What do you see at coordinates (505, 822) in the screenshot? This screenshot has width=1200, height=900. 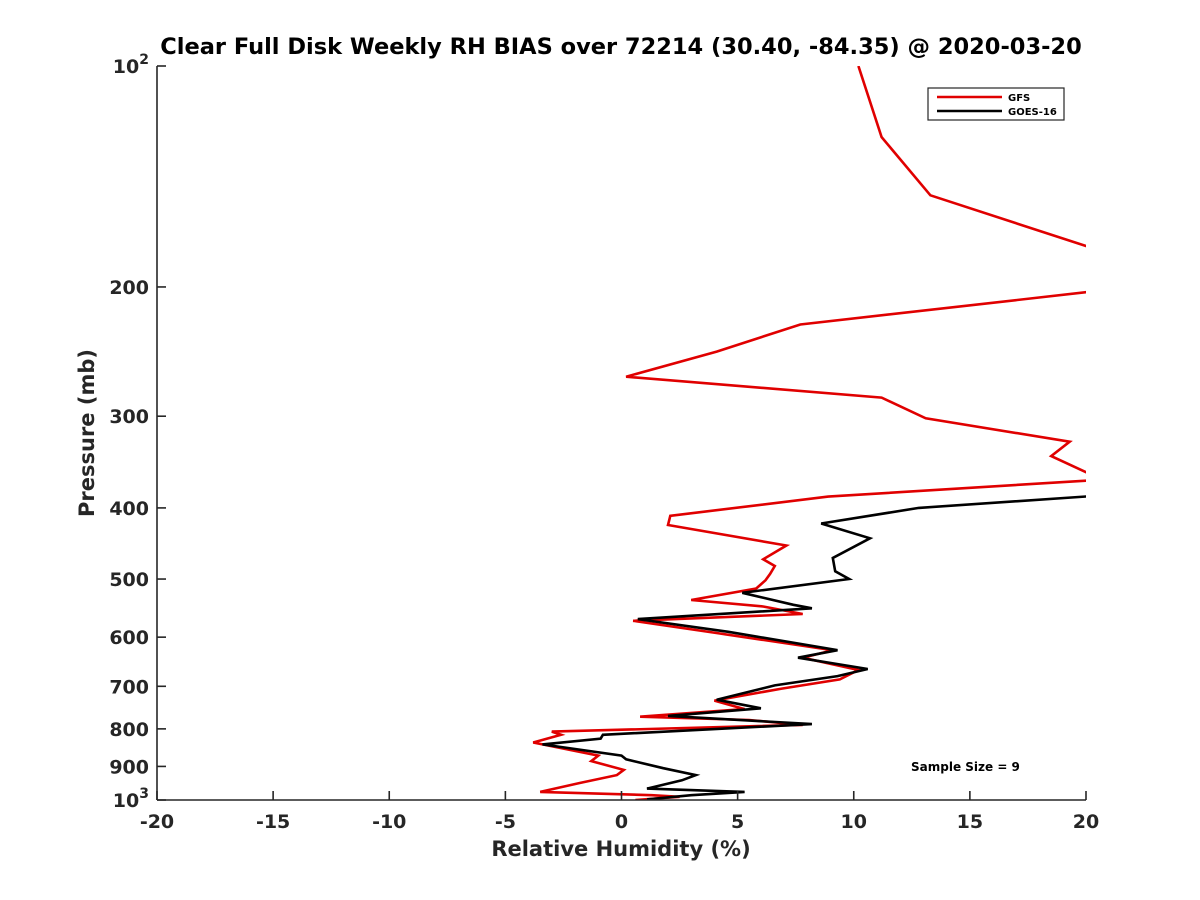 I see `x-tick-label: -5` at bounding box center [505, 822].